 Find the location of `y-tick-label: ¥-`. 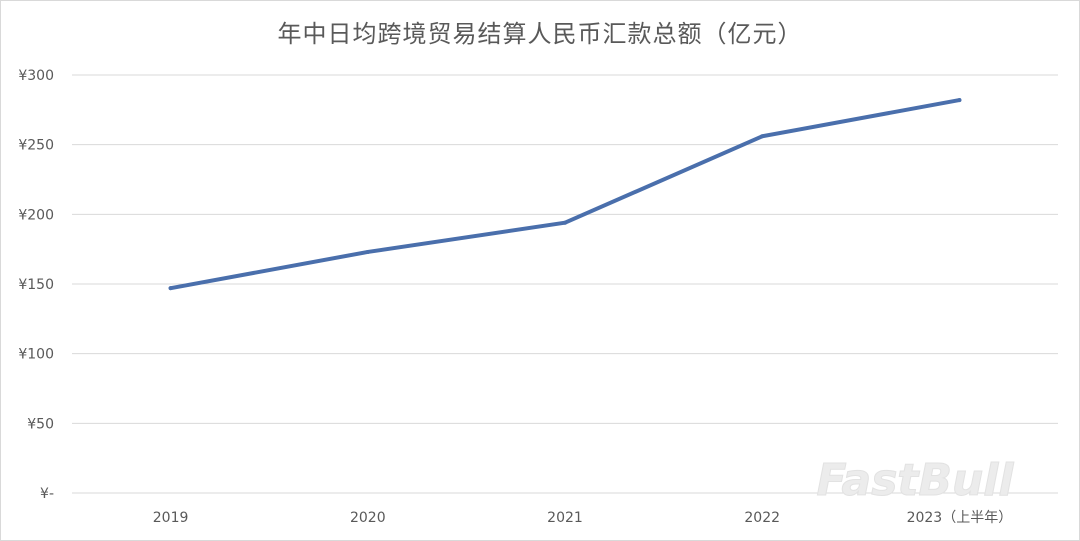

y-tick-label: ¥- is located at coordinates (47, 494).